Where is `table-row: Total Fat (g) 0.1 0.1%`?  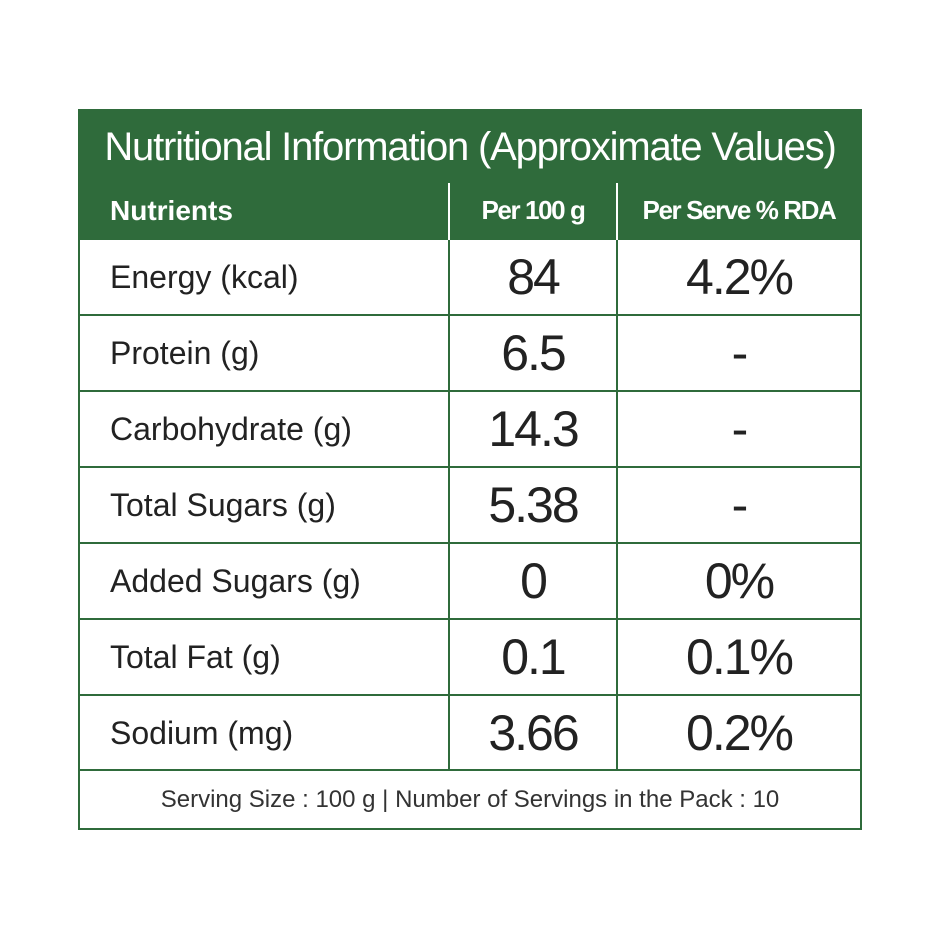
table-row: Total Fat (g) 0.1 0.1% is located at coordinates (470, 656).